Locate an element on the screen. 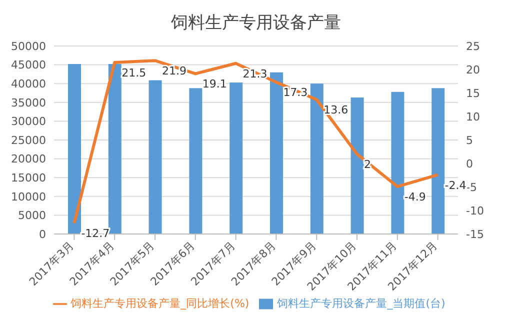  data-label: -12.7 is located at coordinates (95, 233).